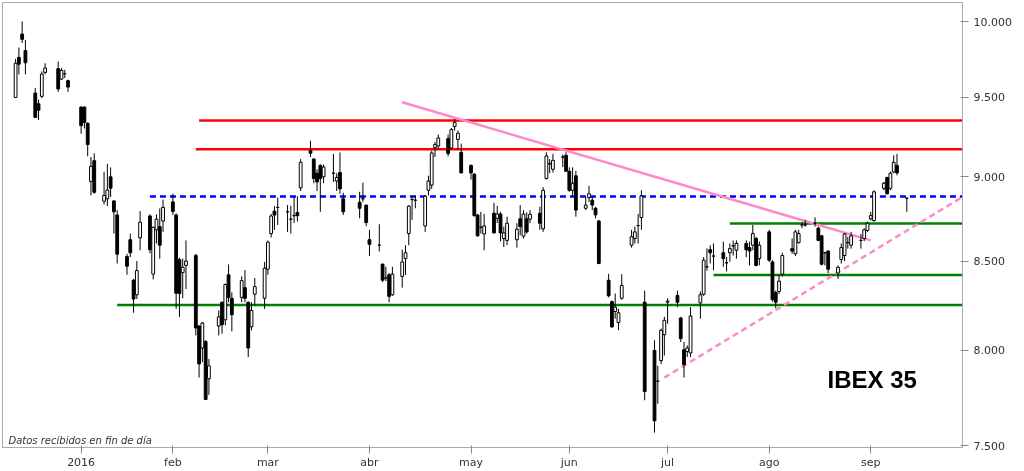  I want to click on annotation: Datos recibidos en fin de día, so click(80, 440).